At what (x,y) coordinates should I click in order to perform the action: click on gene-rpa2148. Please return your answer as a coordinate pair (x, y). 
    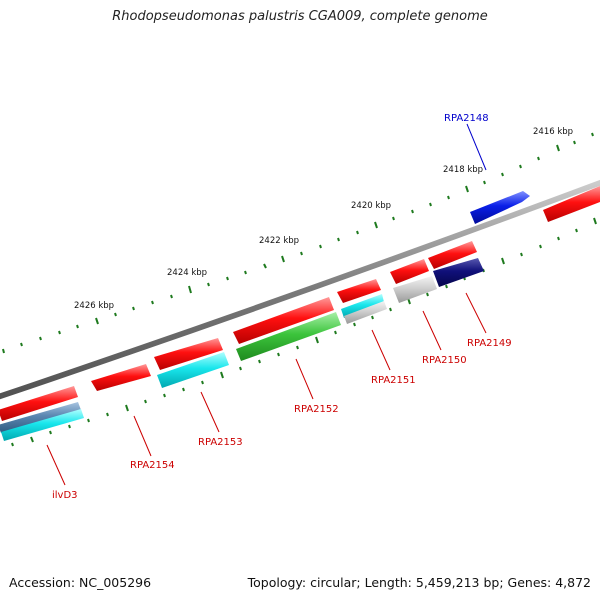
    Looking at the image, I should click on (500, 207).